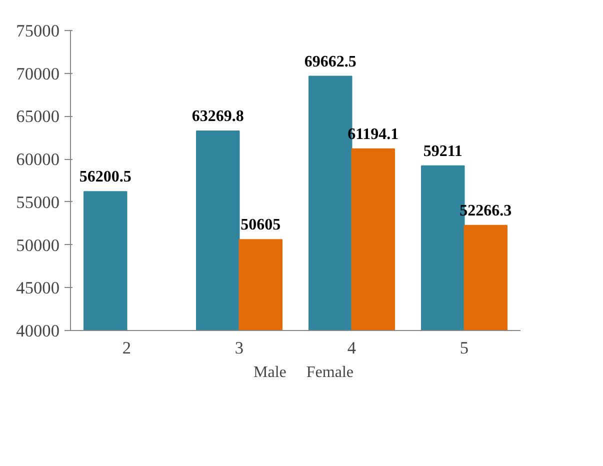  Describe the element at coordinates (38, 288) in the screenshot. I see `y-tick-label: 45000` at that location.